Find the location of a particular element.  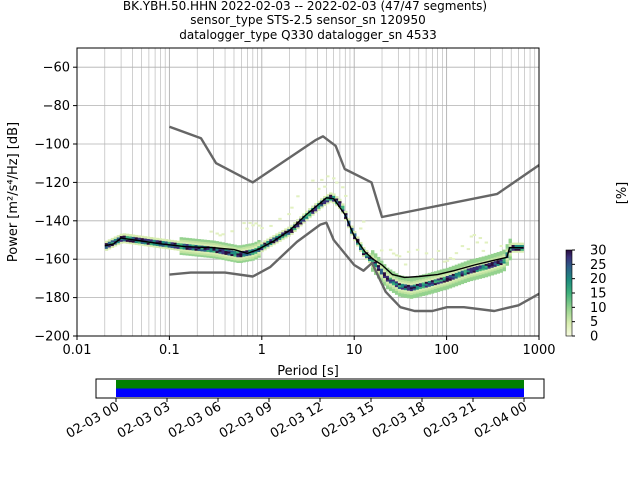

timeline-tick-label: 02-03 06 is located at coordinates (195, 420).